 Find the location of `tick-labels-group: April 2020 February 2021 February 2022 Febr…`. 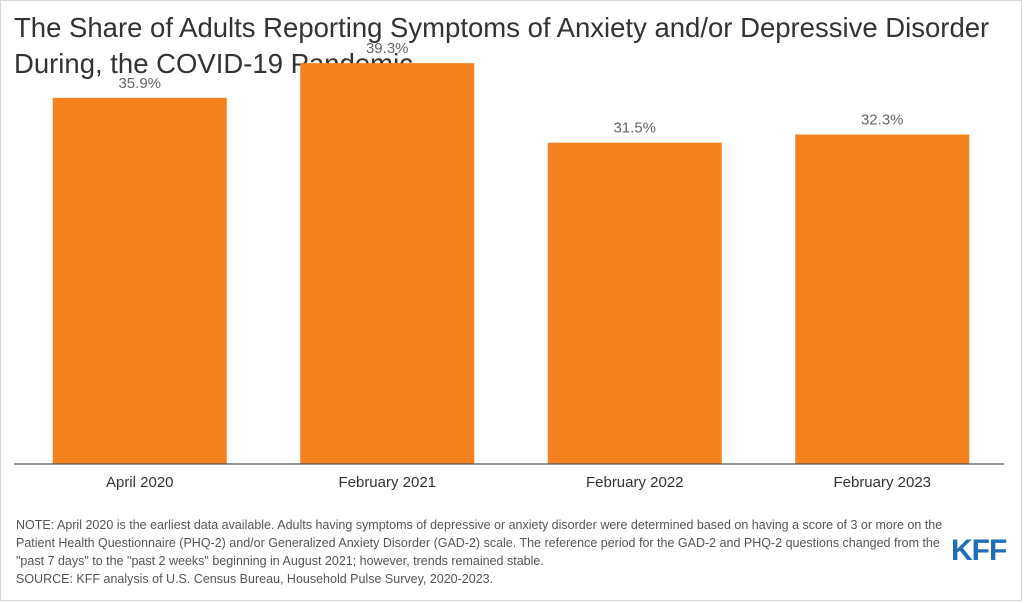

tick-labels-group: April 2020 February 2021 February 2022 Febr… is located at coordinates (518, 482).